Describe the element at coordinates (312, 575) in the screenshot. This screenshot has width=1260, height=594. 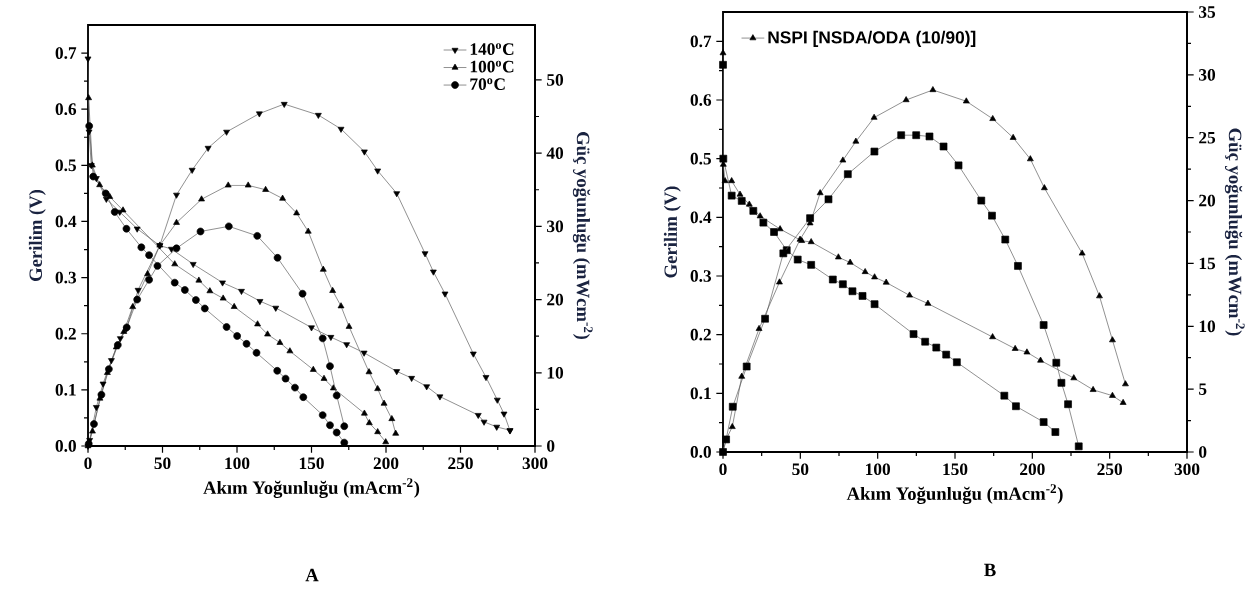
I see `text: A` at that location.